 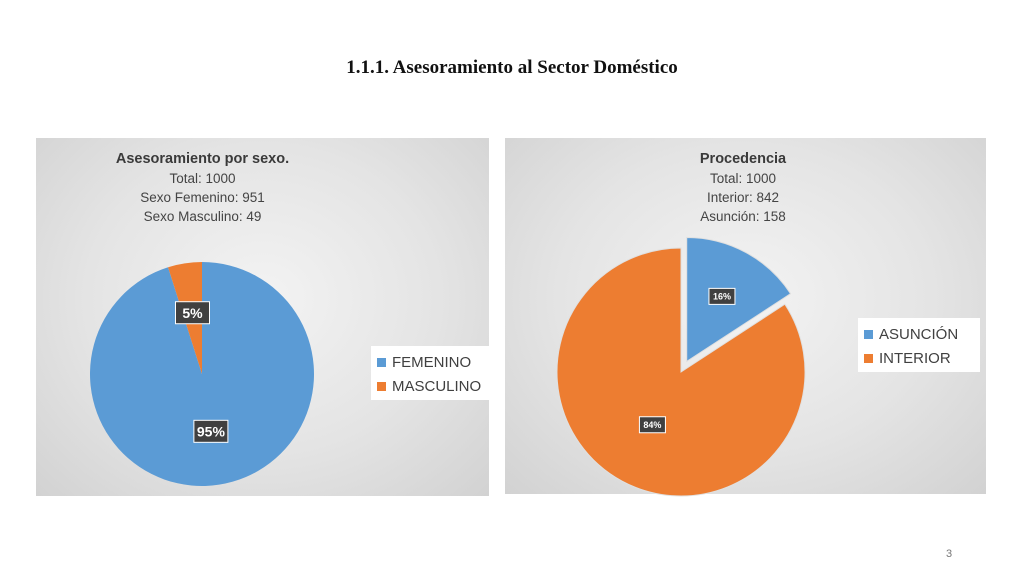 I want to click on chart-origin-subtitle-3: Asunción: 158, so click(x=743, y=216).